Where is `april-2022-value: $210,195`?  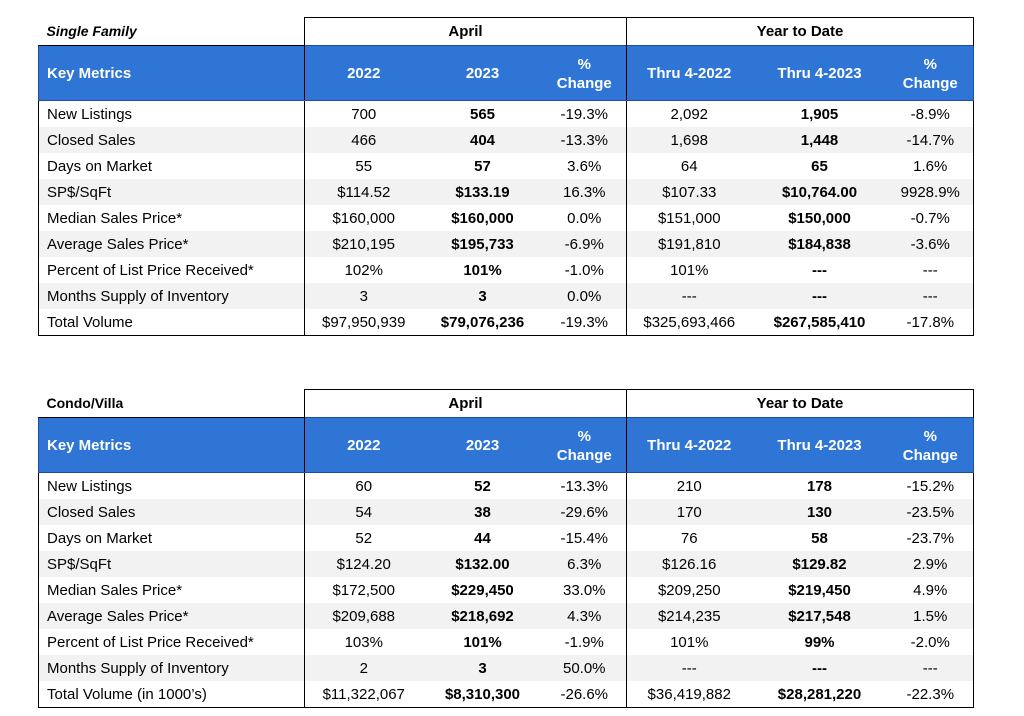 april-2022-value: $210,195 is located at coordinates (363, 244).